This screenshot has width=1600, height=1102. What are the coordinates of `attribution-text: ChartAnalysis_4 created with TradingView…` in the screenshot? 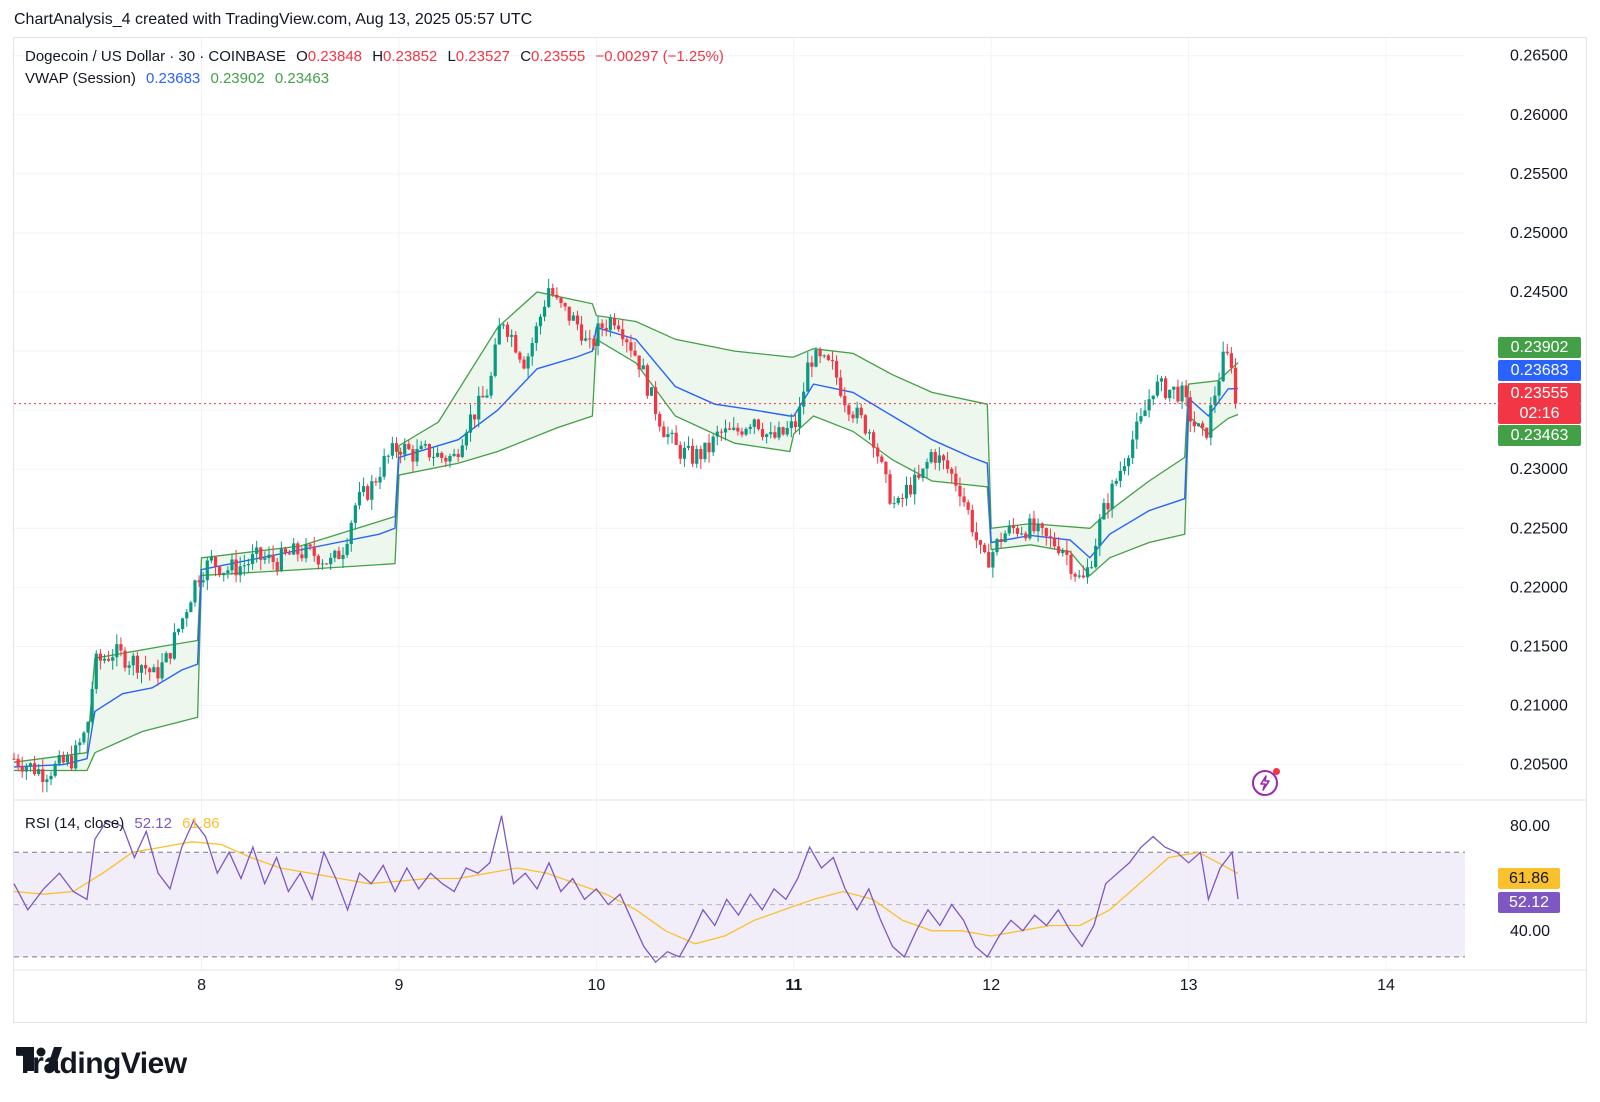 It's located at (273, 19).